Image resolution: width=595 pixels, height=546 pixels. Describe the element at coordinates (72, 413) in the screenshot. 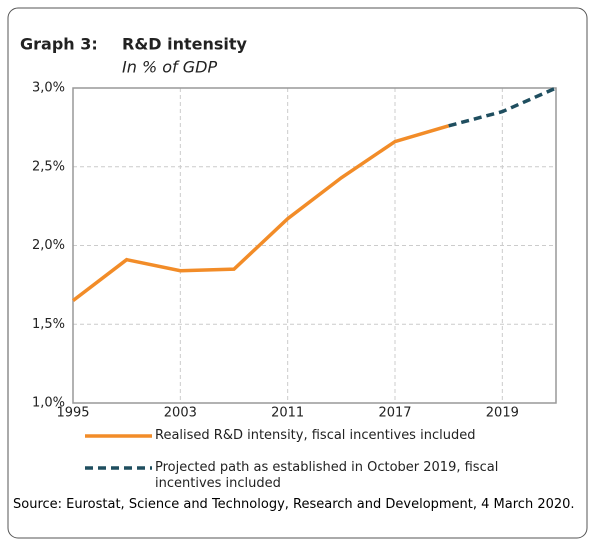

I see `x-tick-label: 1995` at that location.